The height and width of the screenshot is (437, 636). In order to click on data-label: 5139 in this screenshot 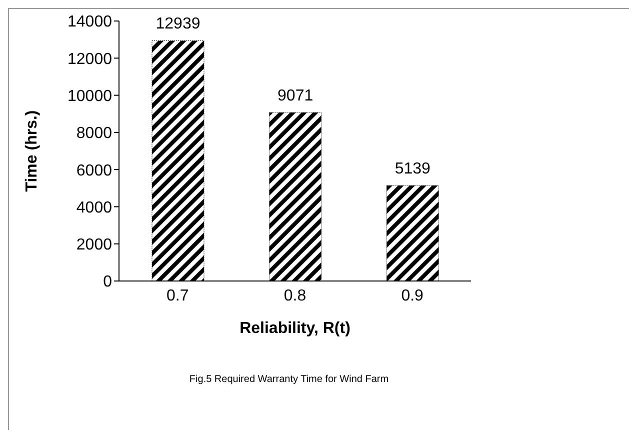, I will do `click(412, 169)`.